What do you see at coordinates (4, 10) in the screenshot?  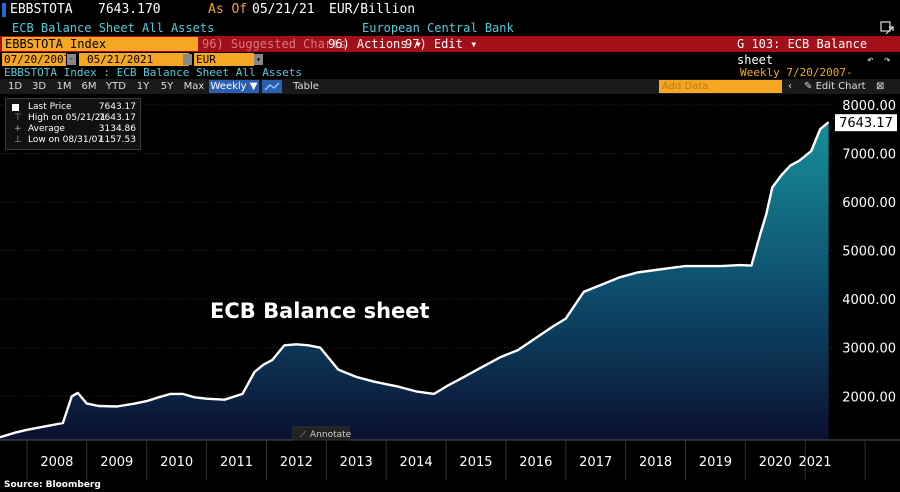 I see `security-indicator-icon` at bounding box center [4, 10].